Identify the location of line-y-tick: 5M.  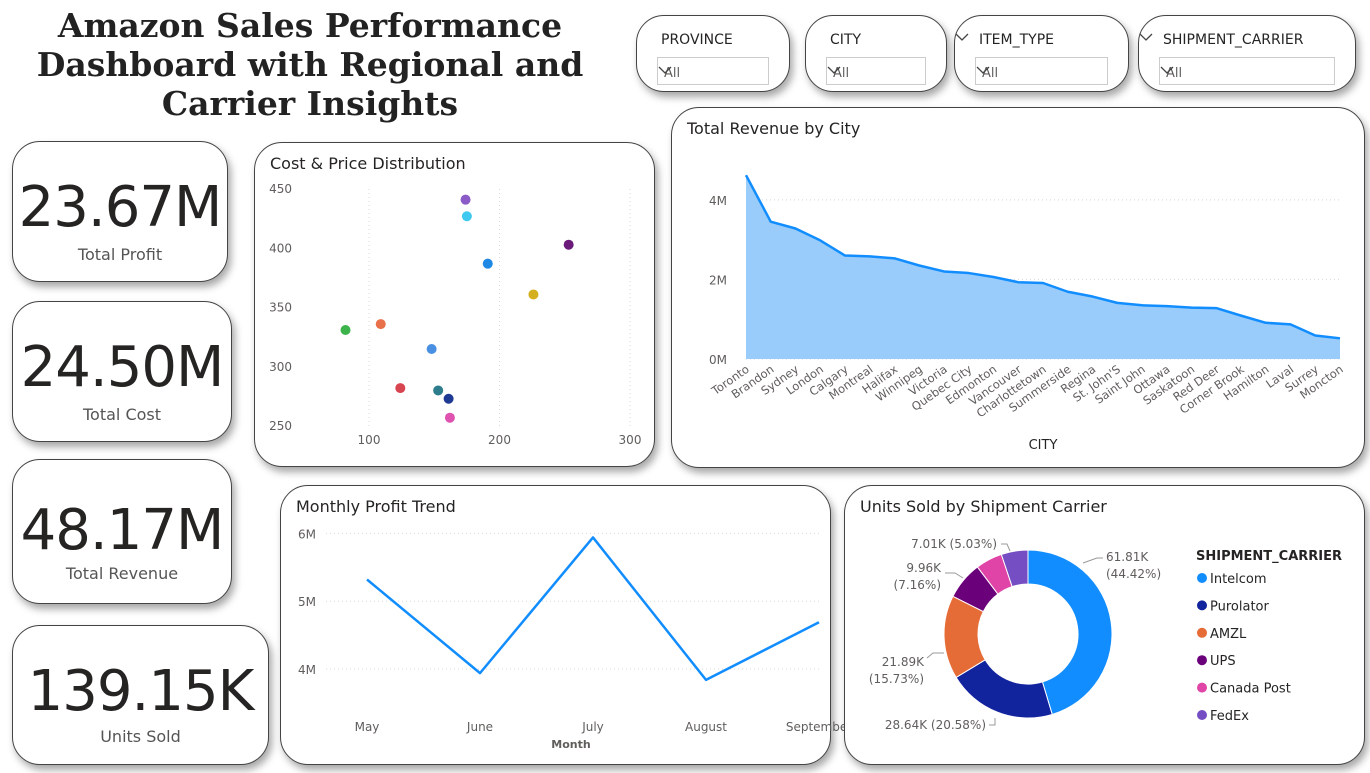
(307, 602).